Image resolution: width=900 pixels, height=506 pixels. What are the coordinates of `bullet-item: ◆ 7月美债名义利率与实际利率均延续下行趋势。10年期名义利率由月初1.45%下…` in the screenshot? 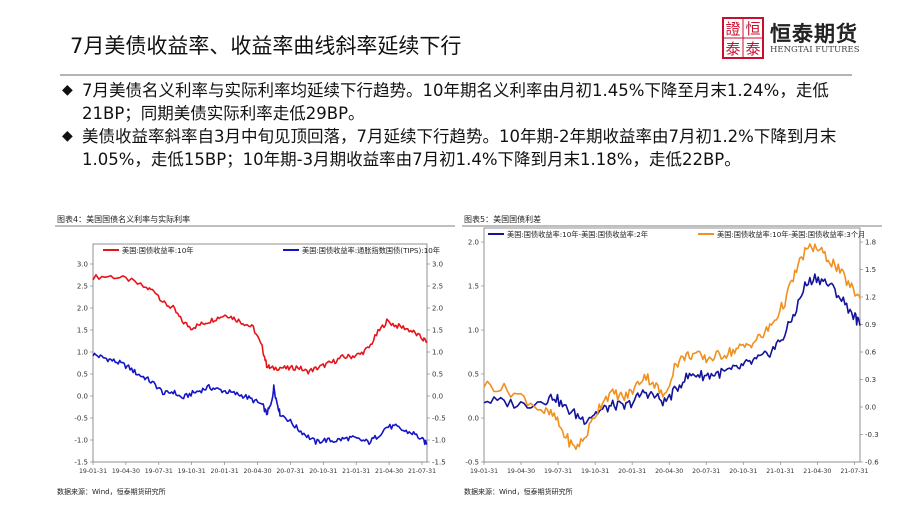 It's located at (462, 102).